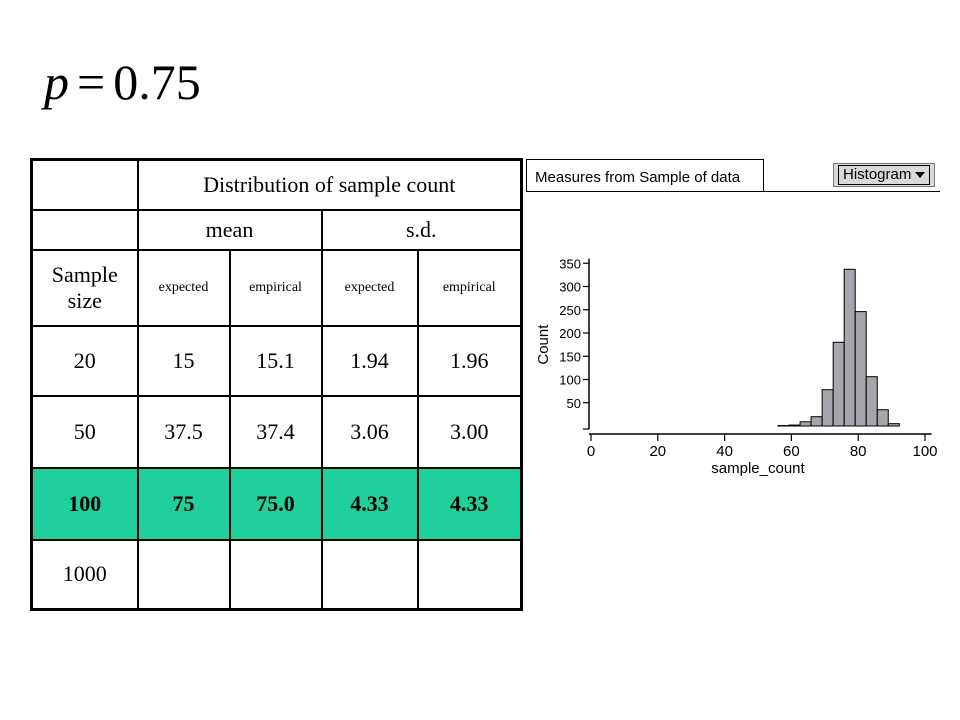 Image resolution: width=960 pixels, height=720 pixels. I want to click on table-row-highlighted: 100 75 75.0 4.33 4.33, so click(276, 503).